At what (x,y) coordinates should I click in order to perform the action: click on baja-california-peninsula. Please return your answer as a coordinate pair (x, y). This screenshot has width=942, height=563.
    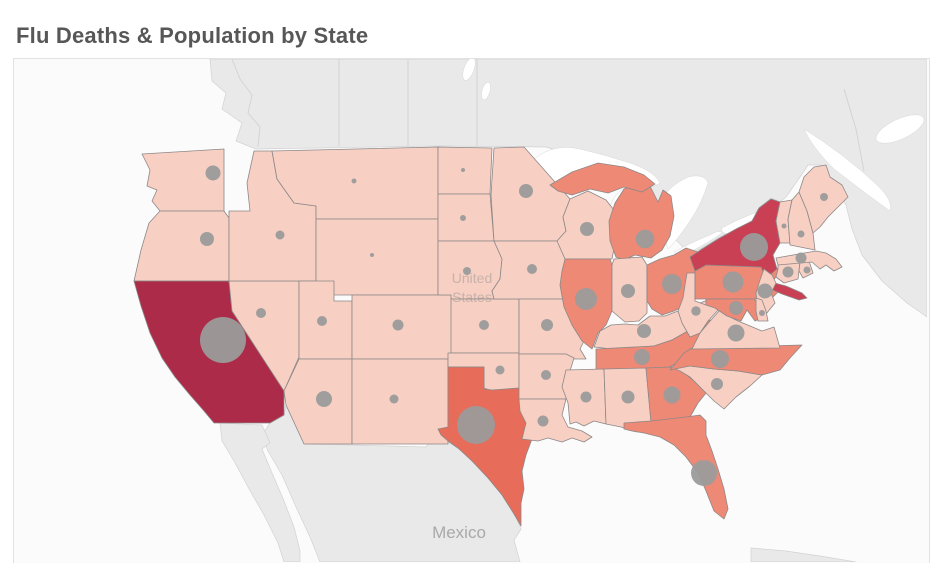
    Looking at the image, I should click on (260, 492).